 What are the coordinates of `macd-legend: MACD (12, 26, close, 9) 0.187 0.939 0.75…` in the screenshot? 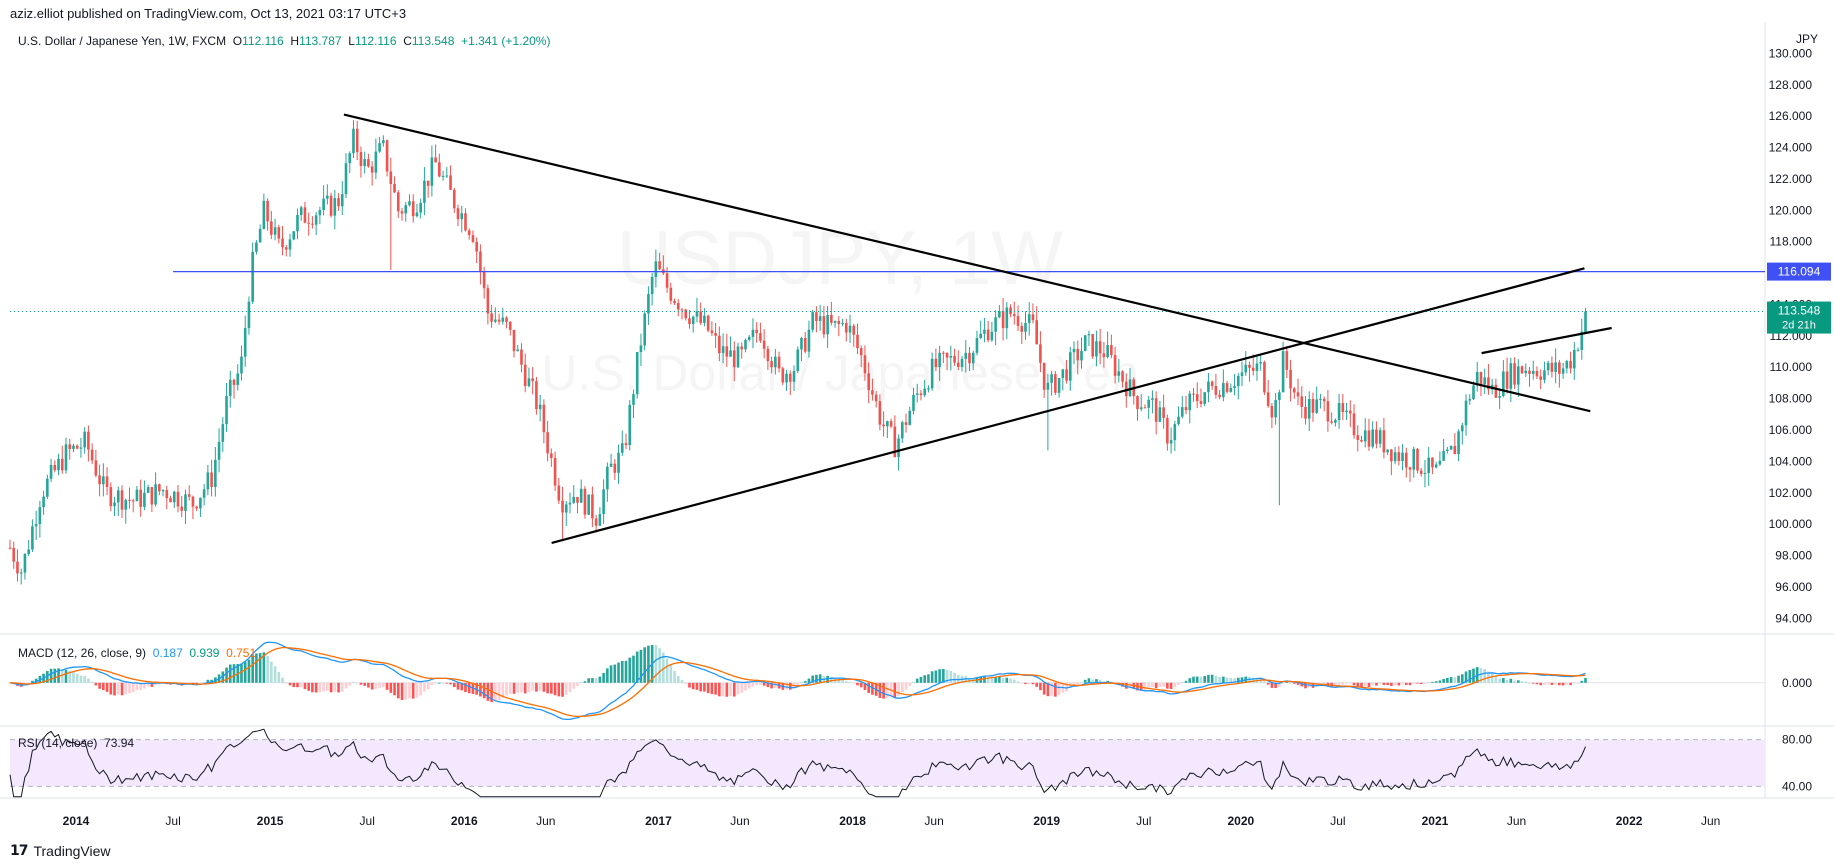 It's located at (137, 653).